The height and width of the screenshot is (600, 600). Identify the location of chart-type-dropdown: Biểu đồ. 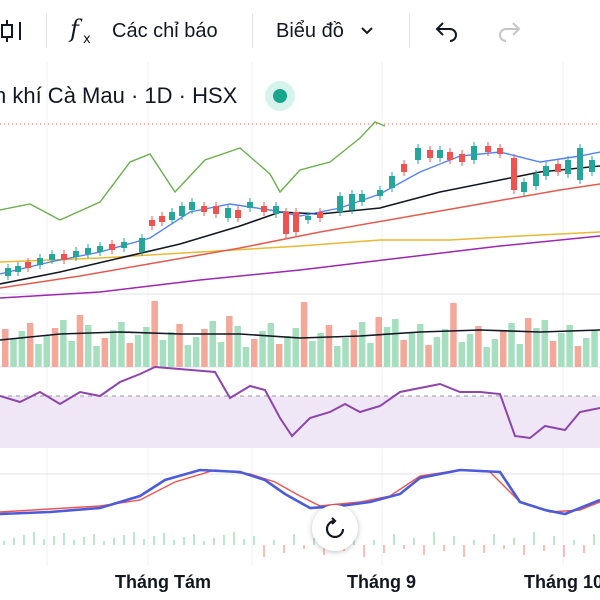
(325, 31).